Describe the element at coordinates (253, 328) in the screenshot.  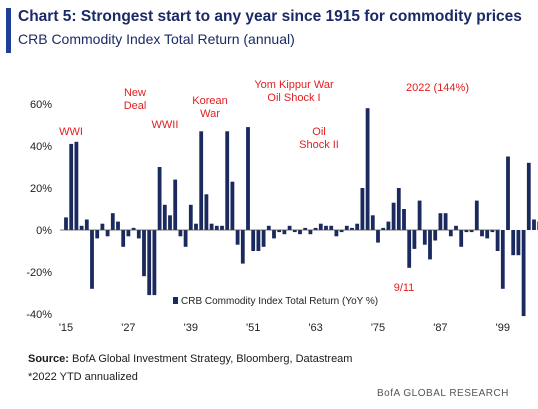
I see `x-tick-label: '51` at that location.